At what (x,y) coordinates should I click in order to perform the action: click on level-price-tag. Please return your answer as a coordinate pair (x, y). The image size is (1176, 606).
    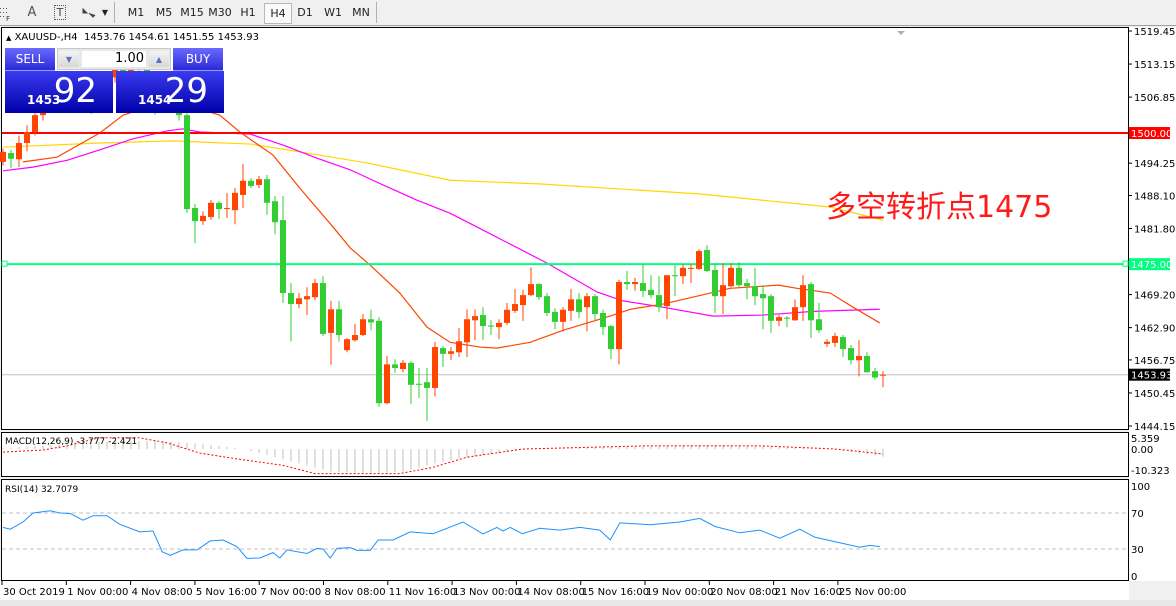
    Looking at the image, I should click on (1149, 264).